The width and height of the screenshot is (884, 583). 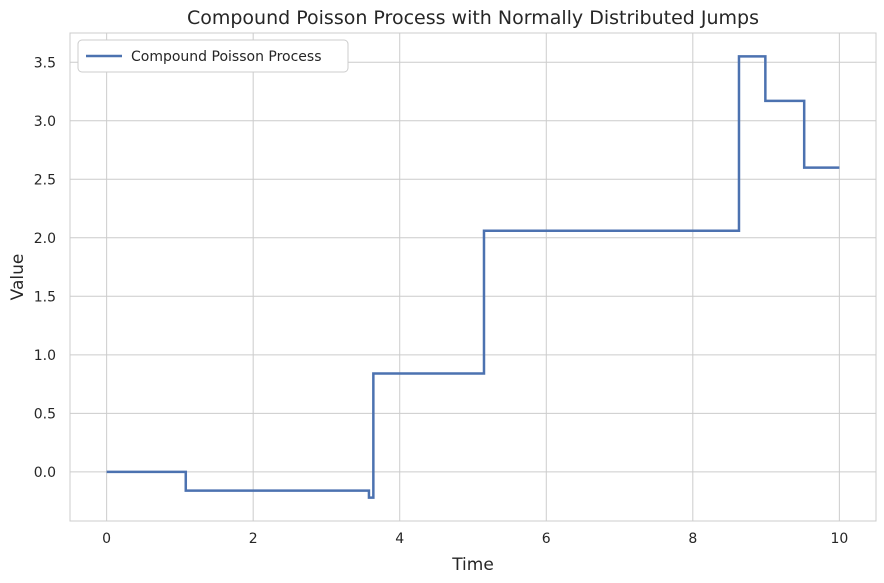 I want to click on x-tick-label: 0, so click(x=106, y=539).